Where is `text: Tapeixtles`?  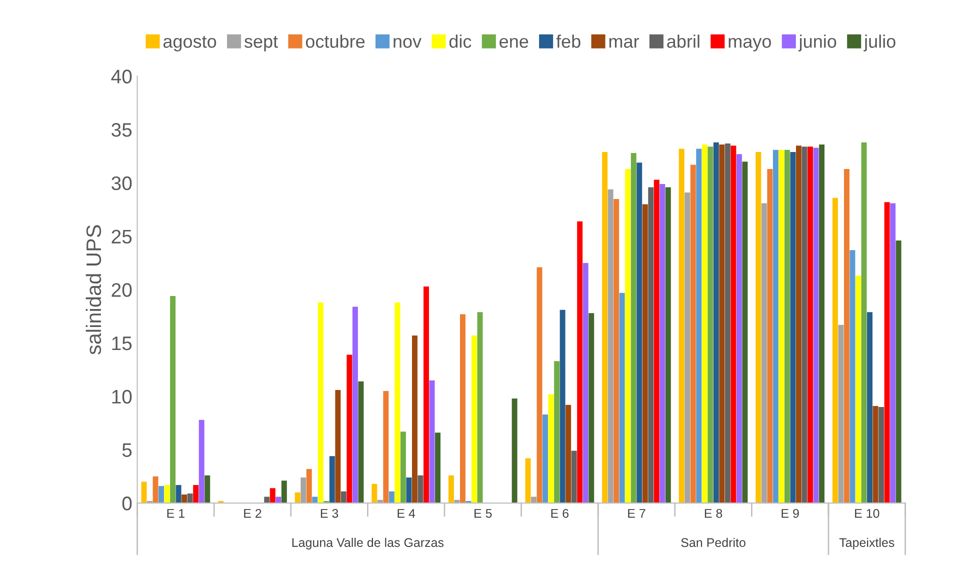 text: Tapeixtles is located at coordinates (866, 544).